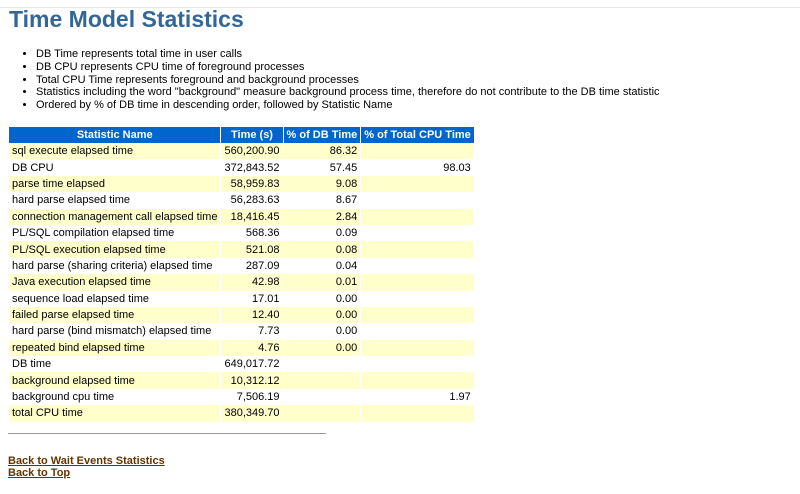 Image resolution: width=800 pixels, height=494 pixels. Describe the element at coordinates (115, 233) in the screenshot. I see `cell-statistic-name: PL/SQL compilation elapsed time` at that location.